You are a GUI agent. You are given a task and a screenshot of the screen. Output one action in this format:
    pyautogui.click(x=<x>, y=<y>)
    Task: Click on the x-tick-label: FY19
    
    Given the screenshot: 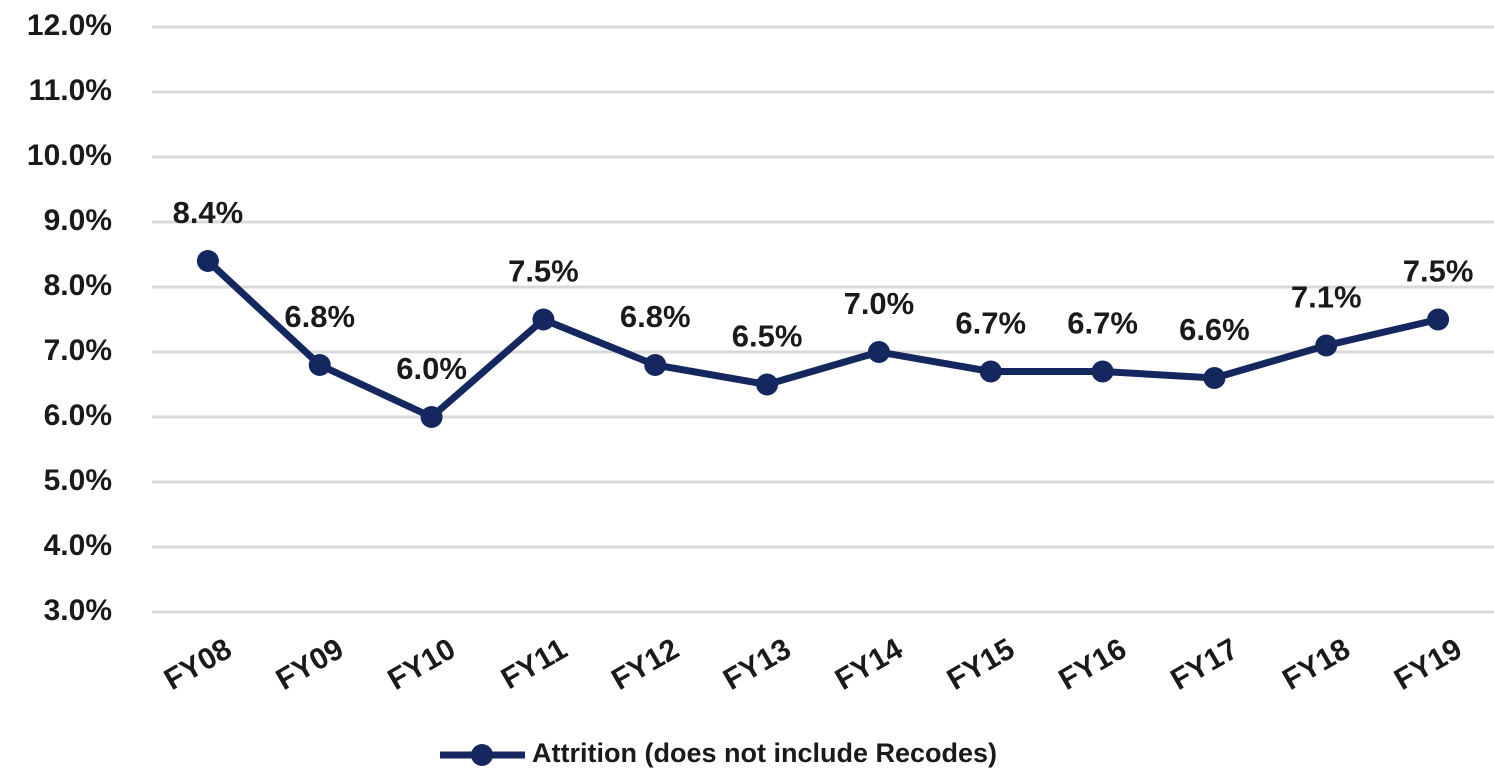 What is the action you would take?
    pyautogui.click(x=1428, y=664)
    